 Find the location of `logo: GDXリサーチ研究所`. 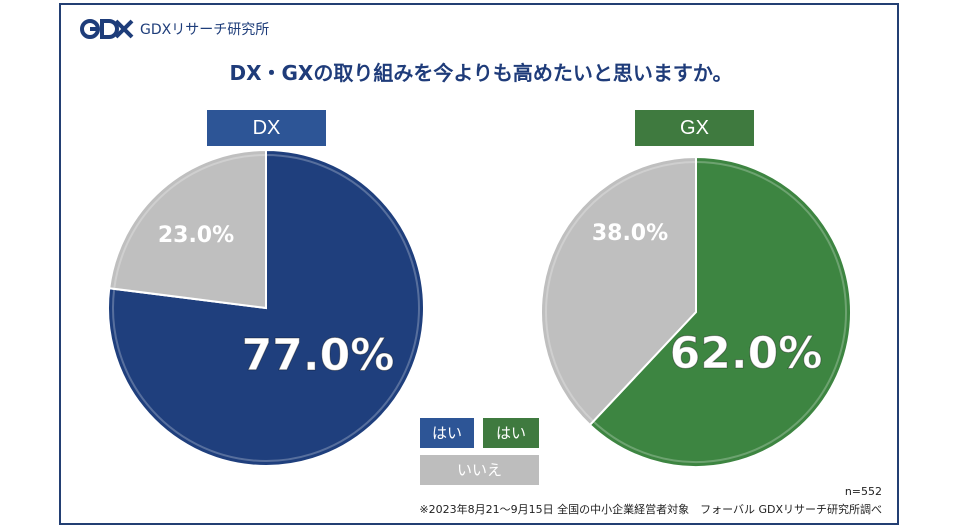

logo: GDXリサーチ研究所 is located at coordinates (174, 29).